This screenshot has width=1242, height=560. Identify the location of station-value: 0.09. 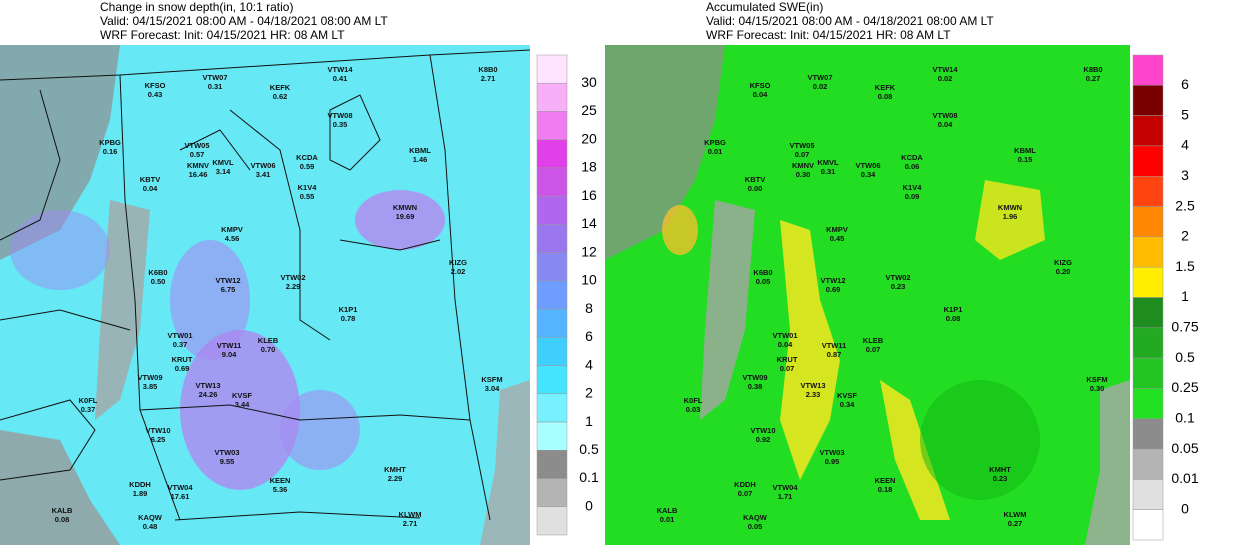
(912, 196).